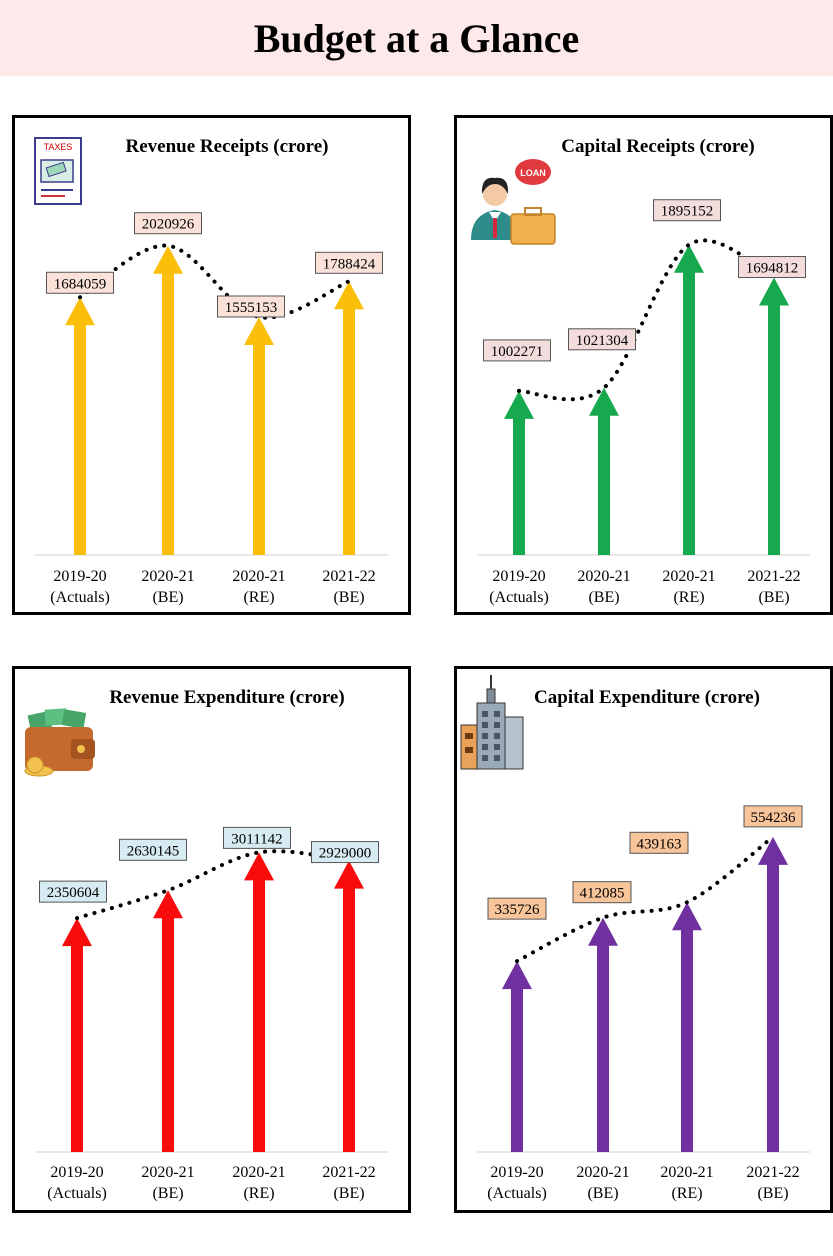 Image resolution: width=833 pixels, height=1256 pixels. I want to click on svg-text: 1684059, so click(80, 284).